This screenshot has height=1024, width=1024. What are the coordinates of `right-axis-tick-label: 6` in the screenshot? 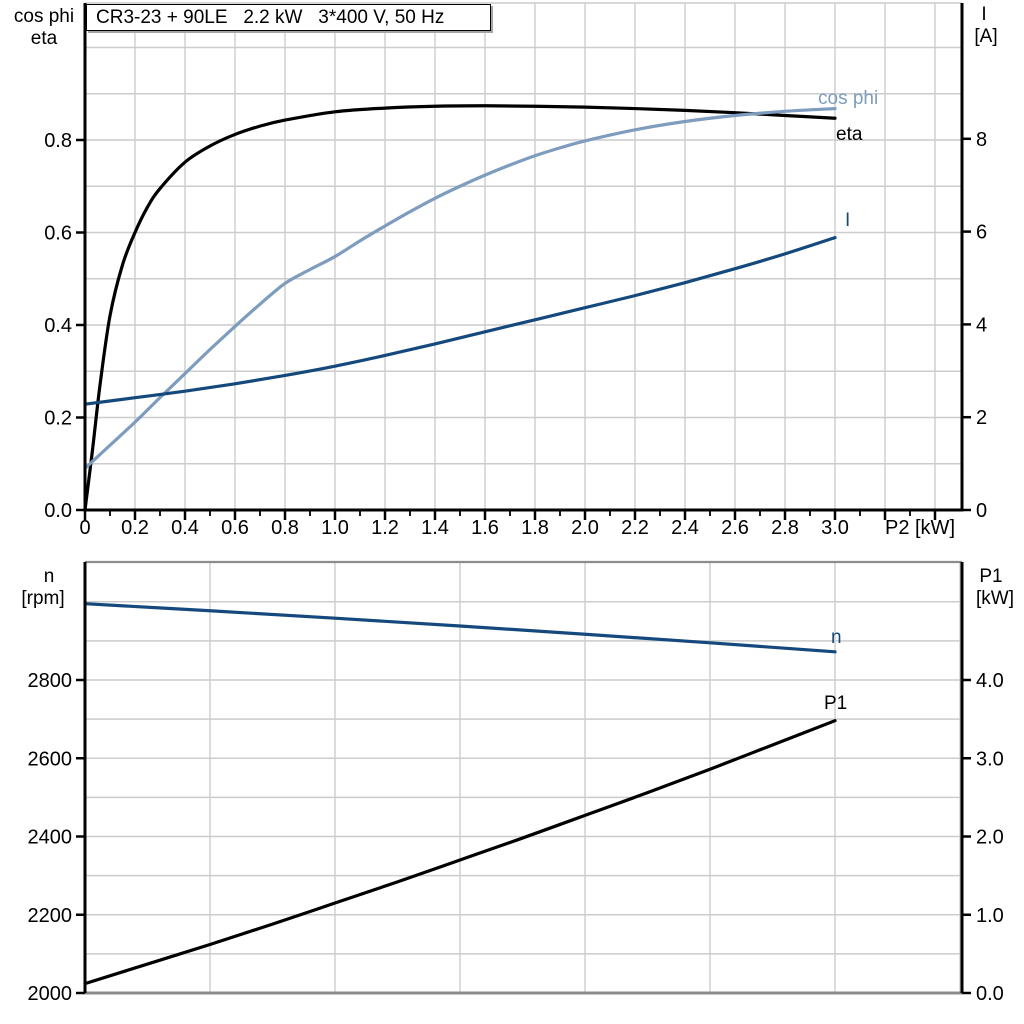 It's located at (981, 233).